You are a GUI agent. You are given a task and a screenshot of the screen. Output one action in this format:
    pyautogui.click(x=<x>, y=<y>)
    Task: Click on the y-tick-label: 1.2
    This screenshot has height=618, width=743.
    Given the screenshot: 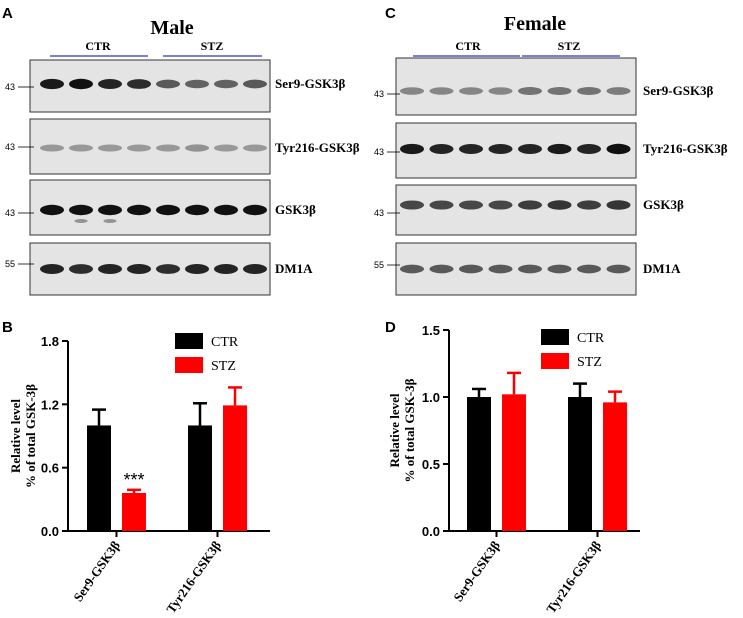 What is the action you would take?
    pyautogui.click(x=50, y=404)
    